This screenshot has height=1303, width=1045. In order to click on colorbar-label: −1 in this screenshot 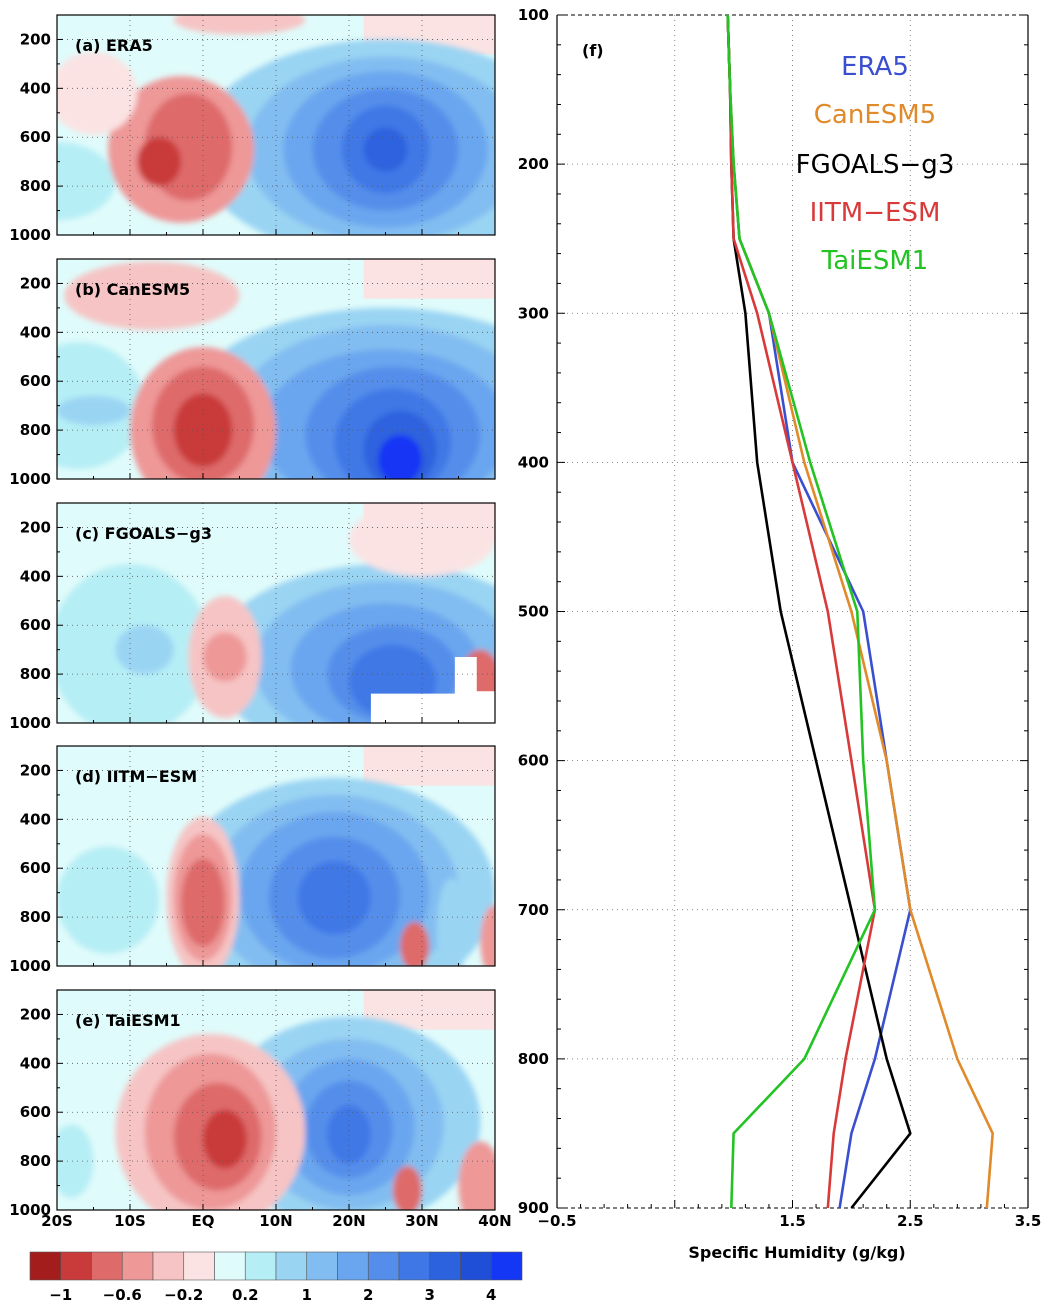, I will do `click(60, 1294)`.